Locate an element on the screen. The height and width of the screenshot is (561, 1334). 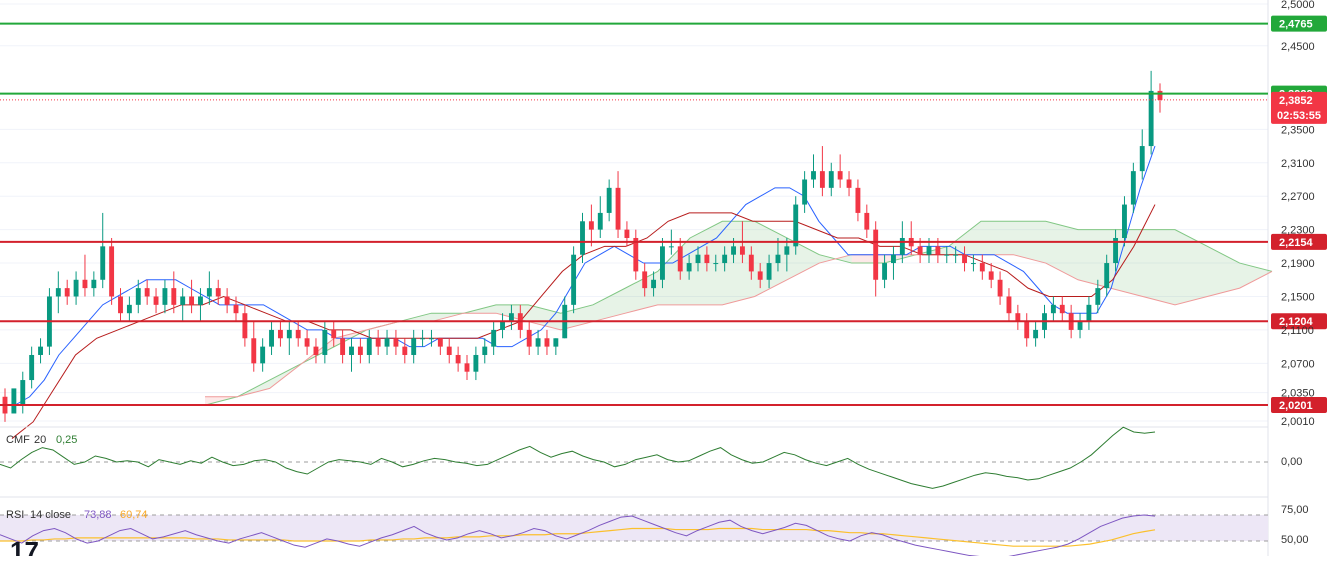
price-tick: 2,2300 is located at coordinates (1298, 231).